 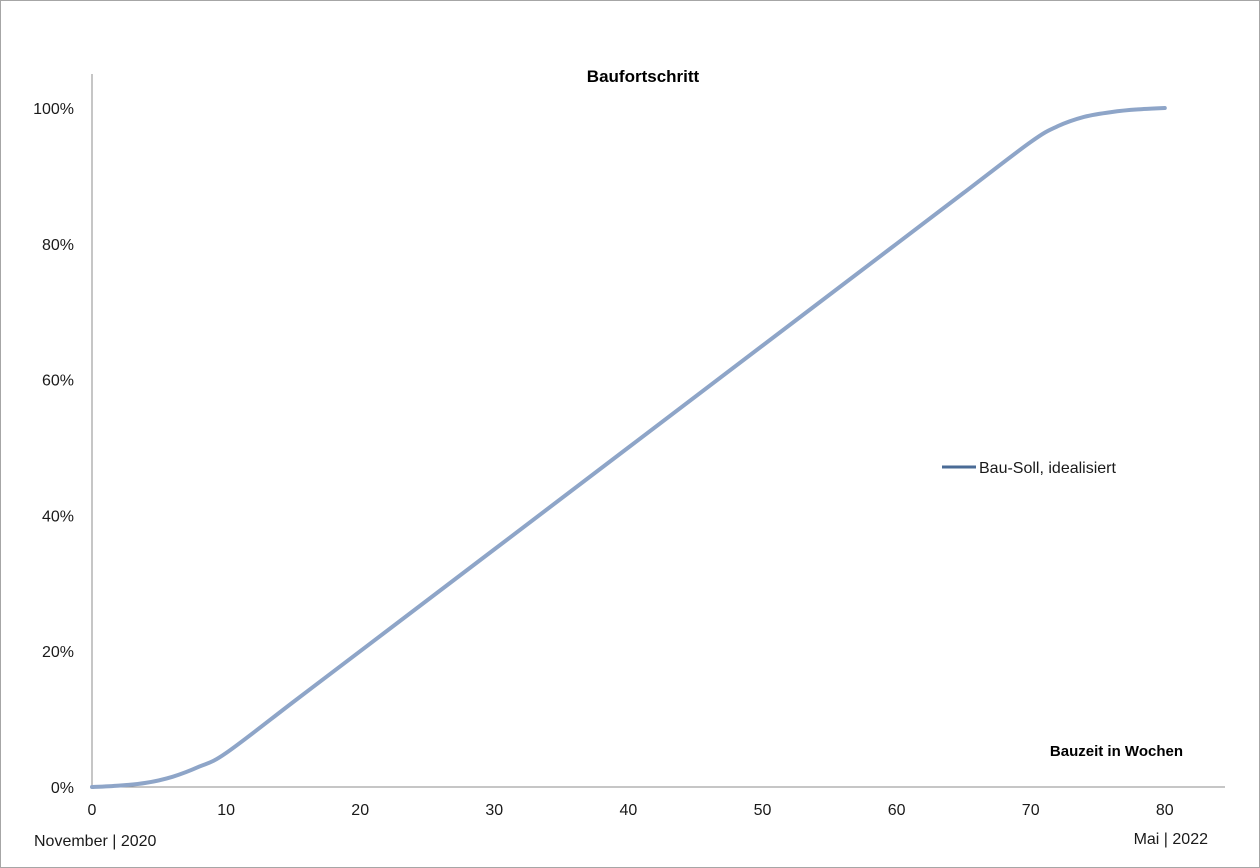 What do you see at coordinates (494, 810) in the screenshot?
I see `x-tick-label: 30` at bounding box center [494, 810].